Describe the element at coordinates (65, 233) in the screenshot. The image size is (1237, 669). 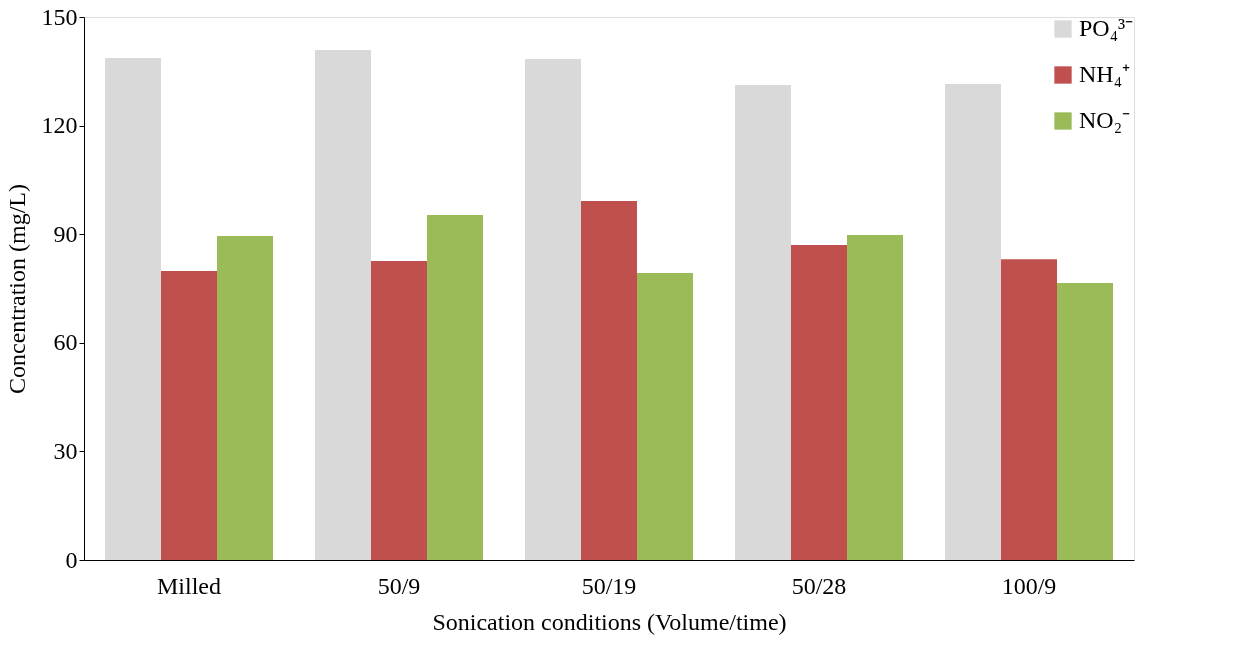
I see `y-tick-label: 90` at that location.